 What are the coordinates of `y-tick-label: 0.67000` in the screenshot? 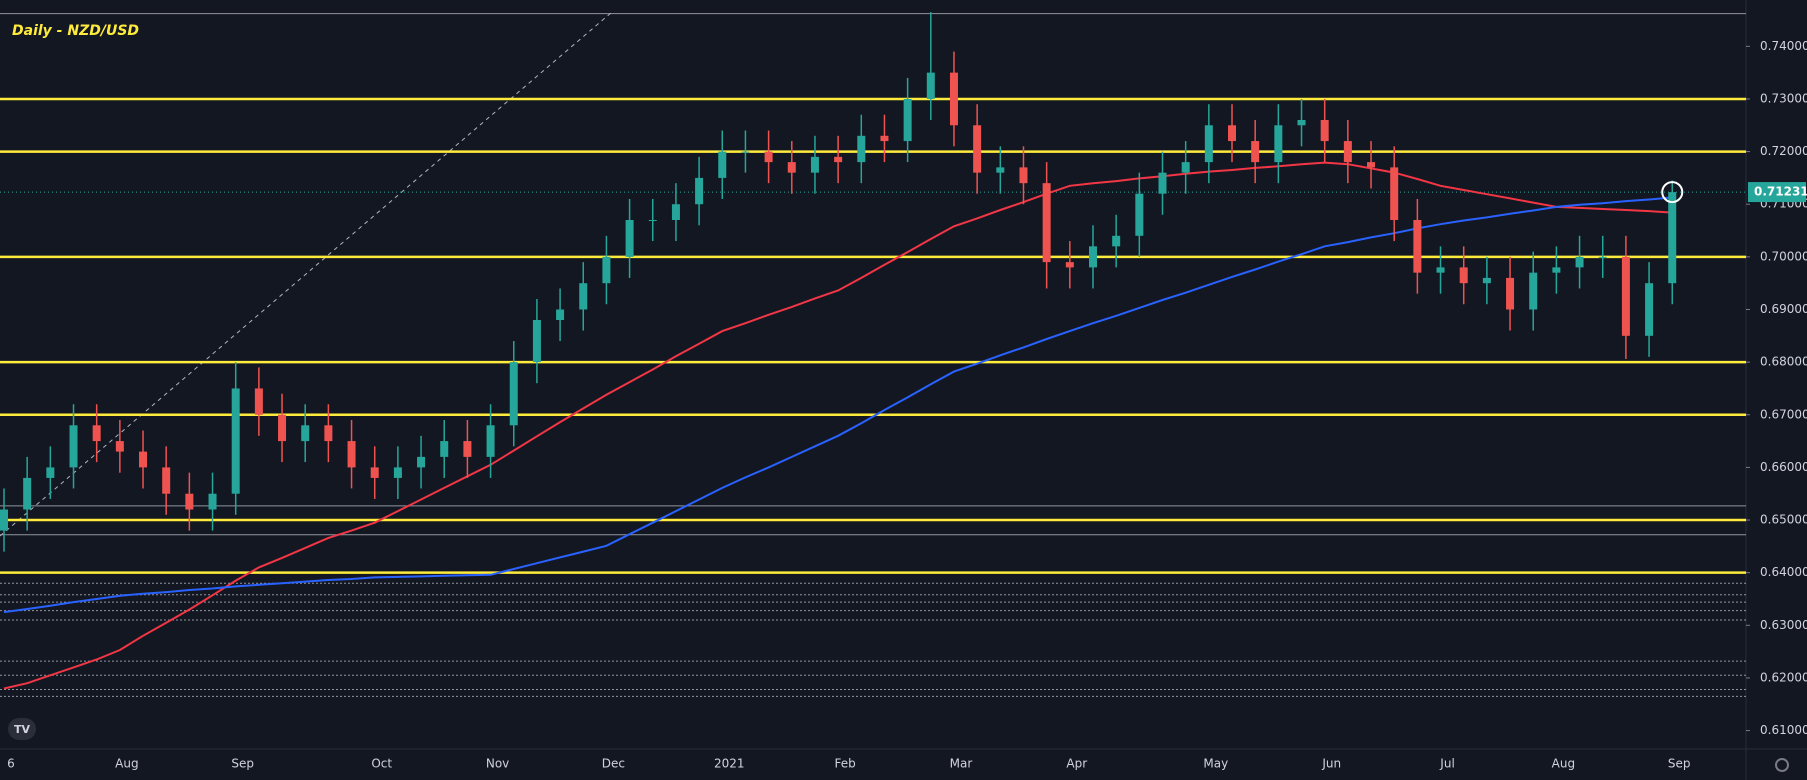 It's located at (1783, 414).